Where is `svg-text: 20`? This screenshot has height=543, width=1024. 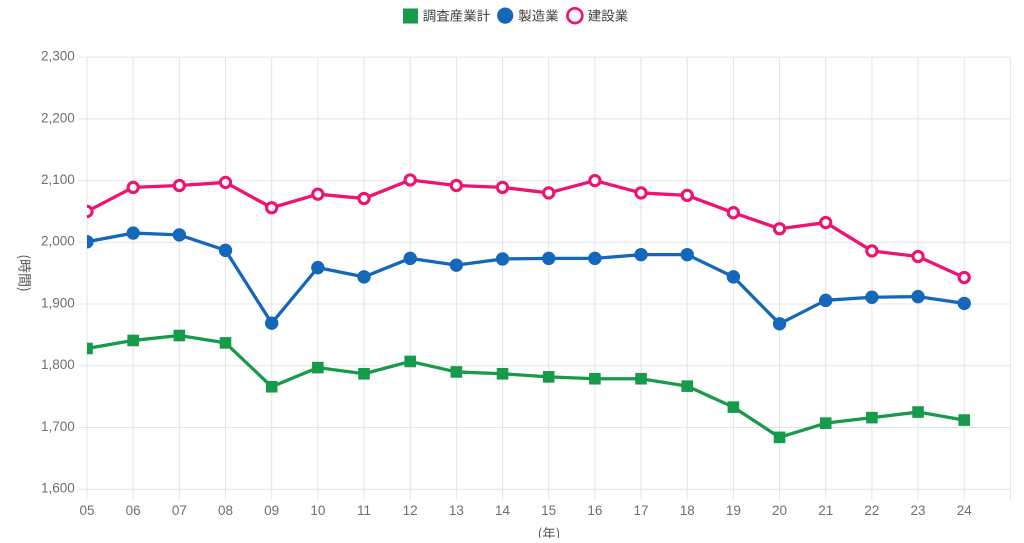
svg-text: 20 is located at coordinates (779, 510).